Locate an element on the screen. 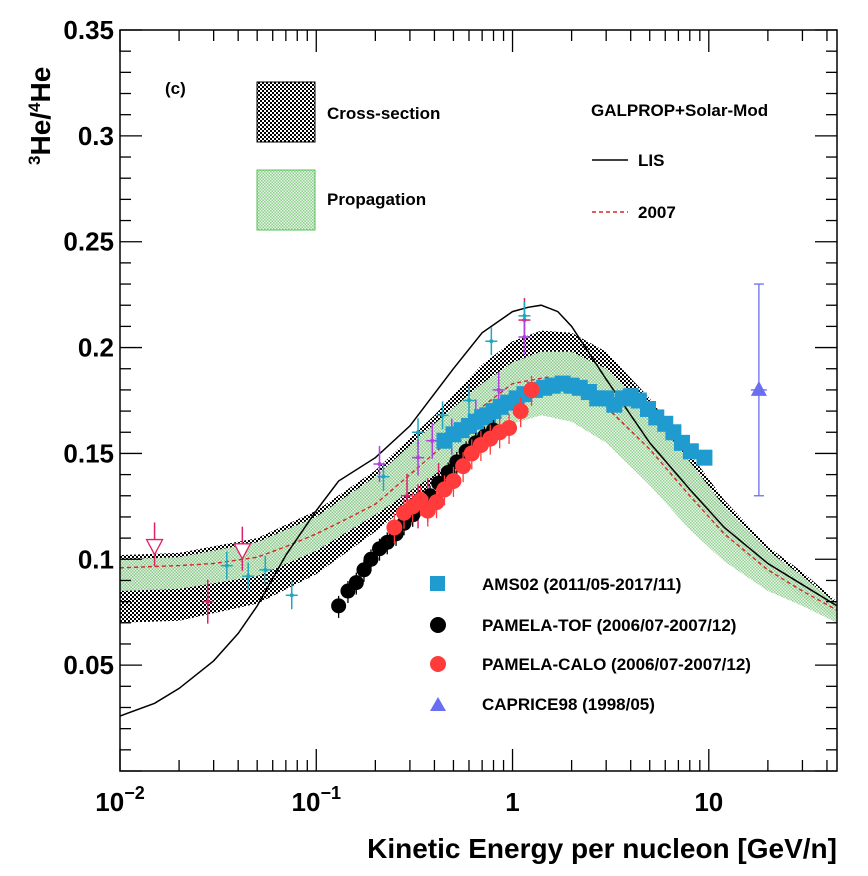  y-tick-label: 0.25 is located at coordinates (88, 242).